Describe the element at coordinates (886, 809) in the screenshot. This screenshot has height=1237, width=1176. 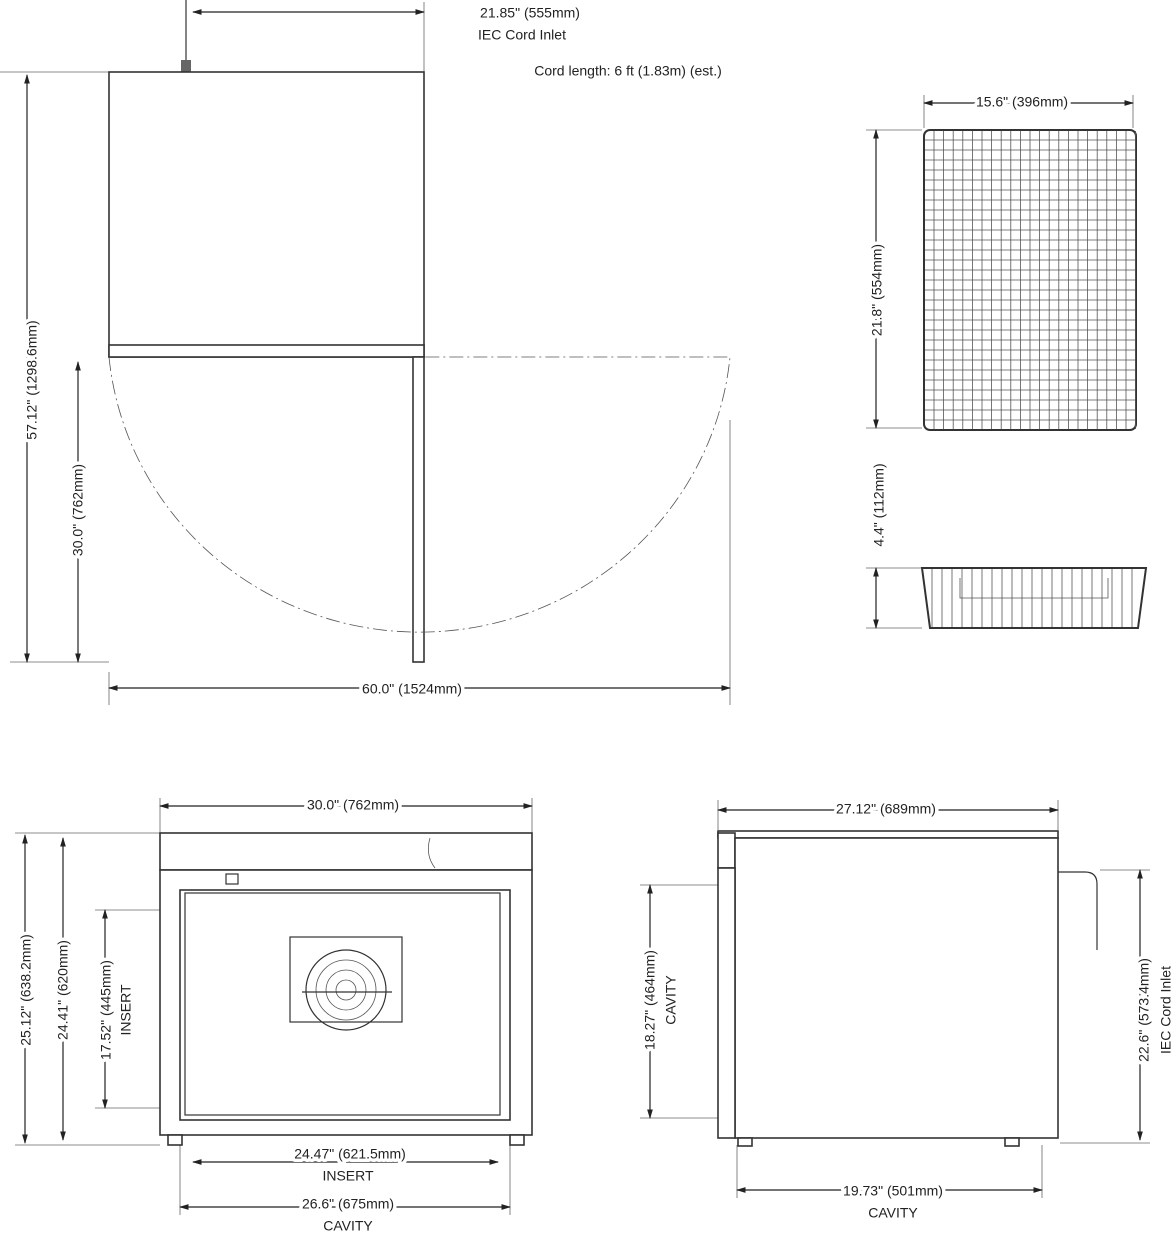
I see `dimension-label: 27.12" (689mm)` at that location.